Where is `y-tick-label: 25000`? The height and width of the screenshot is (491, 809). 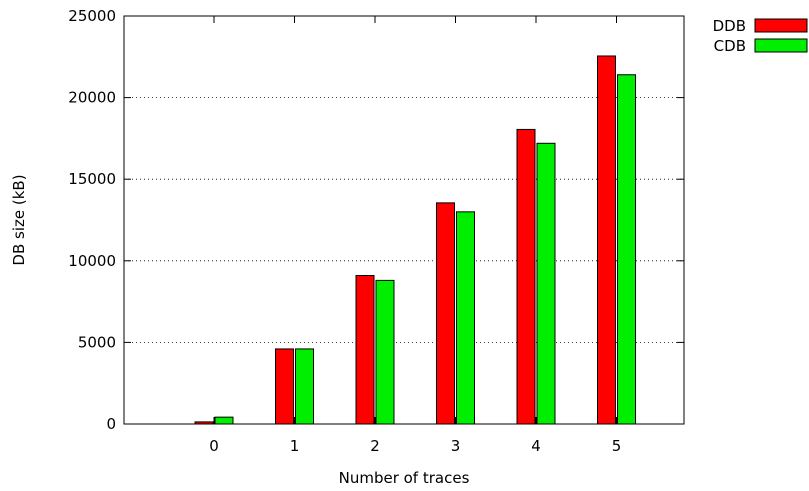 y-tick-label: 25000 is located at coordinates (92, 16).